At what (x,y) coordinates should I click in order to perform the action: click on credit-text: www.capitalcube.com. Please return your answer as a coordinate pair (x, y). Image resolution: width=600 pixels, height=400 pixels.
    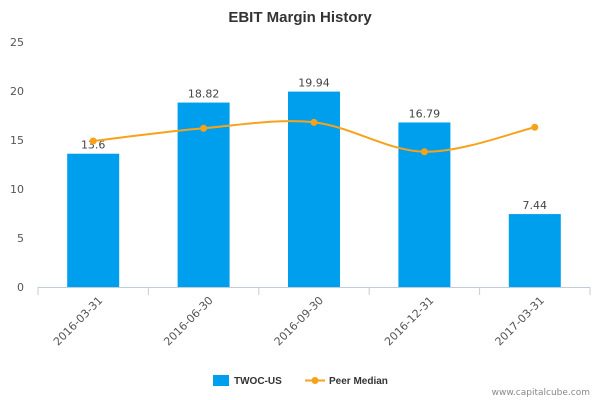
    Looking at the image, I should click on (541, 393).